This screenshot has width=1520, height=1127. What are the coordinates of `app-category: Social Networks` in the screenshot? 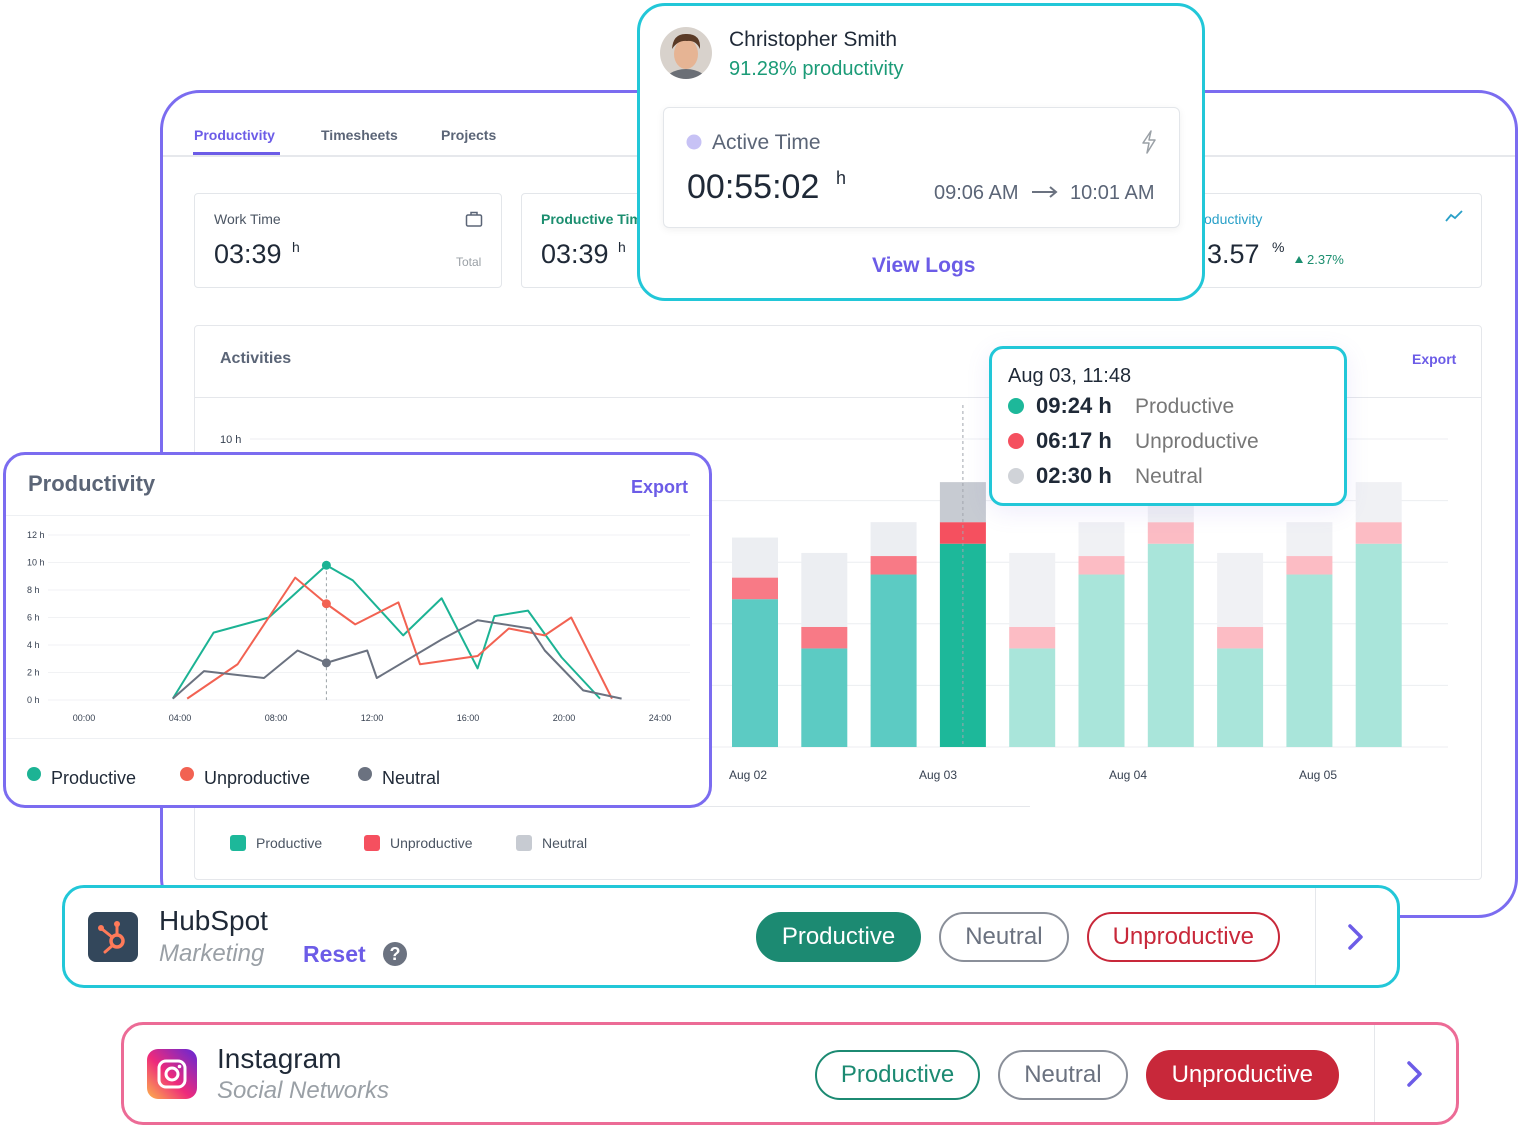 It's located at (303, 1090).